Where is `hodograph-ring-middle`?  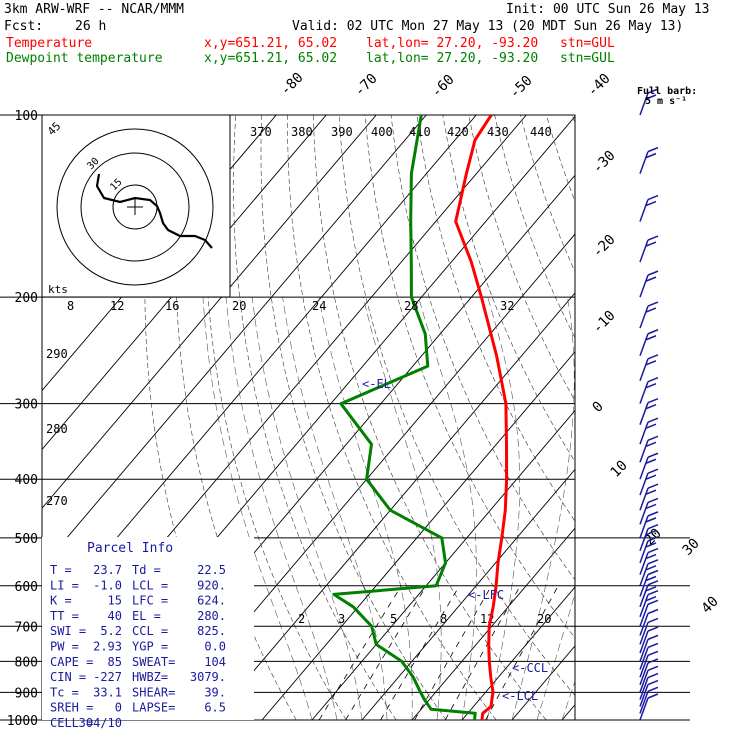 hodograph-ring-middle is located at coordinates (135, 207).